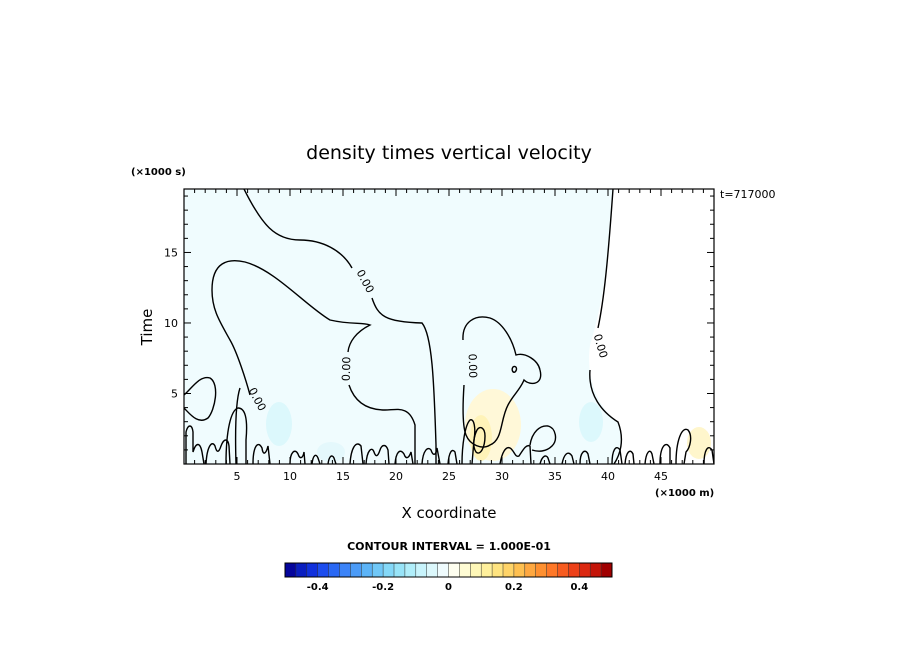 The width and height of the screenshot is (904, 654). Describe the element at coordinates (684, 493) in the screenshot. I see `x-axis-unit: (×1000 m)` at that location.